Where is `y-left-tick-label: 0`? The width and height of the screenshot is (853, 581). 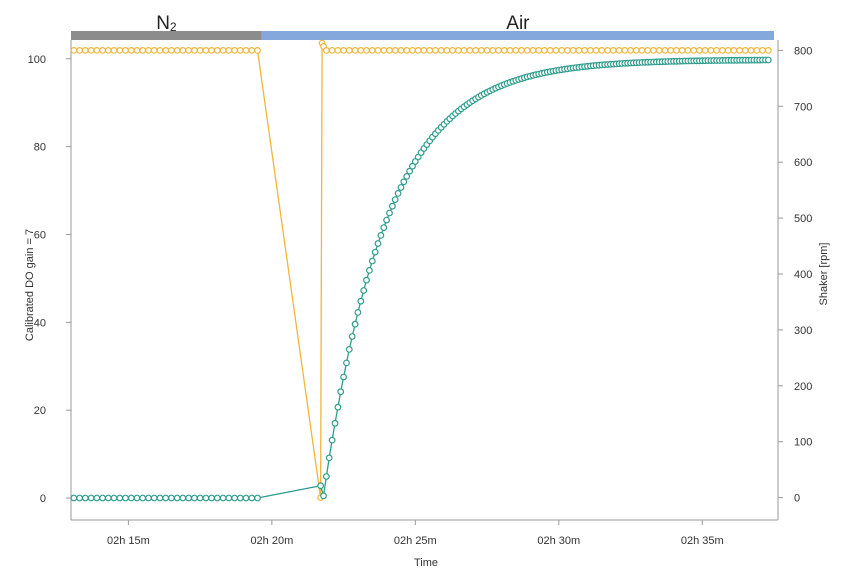 y-left-tick-label: 0 is located at coordinates (43, 499).